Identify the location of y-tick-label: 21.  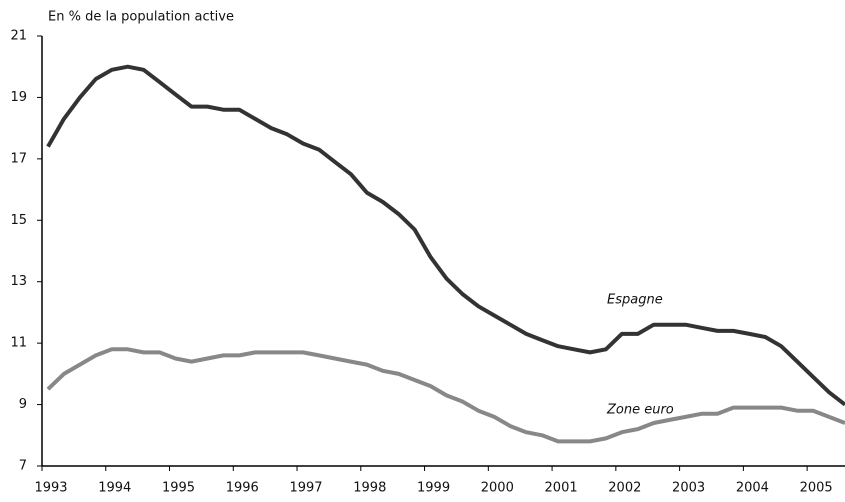
(18, 36).